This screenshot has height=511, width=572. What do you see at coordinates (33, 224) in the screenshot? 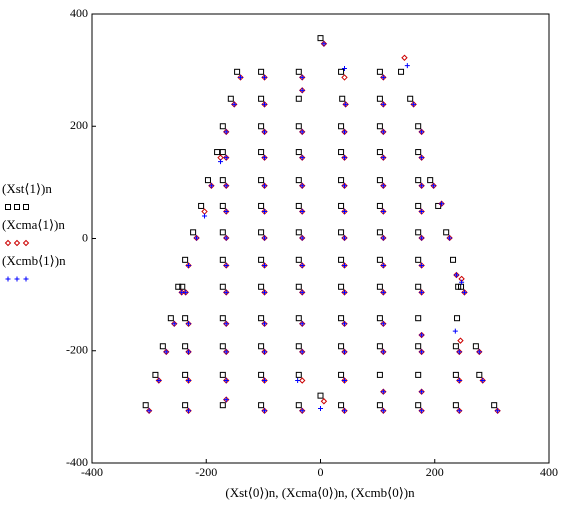
I see `legend-label: (Xcma⟨1⟩)n` at bounding box center [33, 224].